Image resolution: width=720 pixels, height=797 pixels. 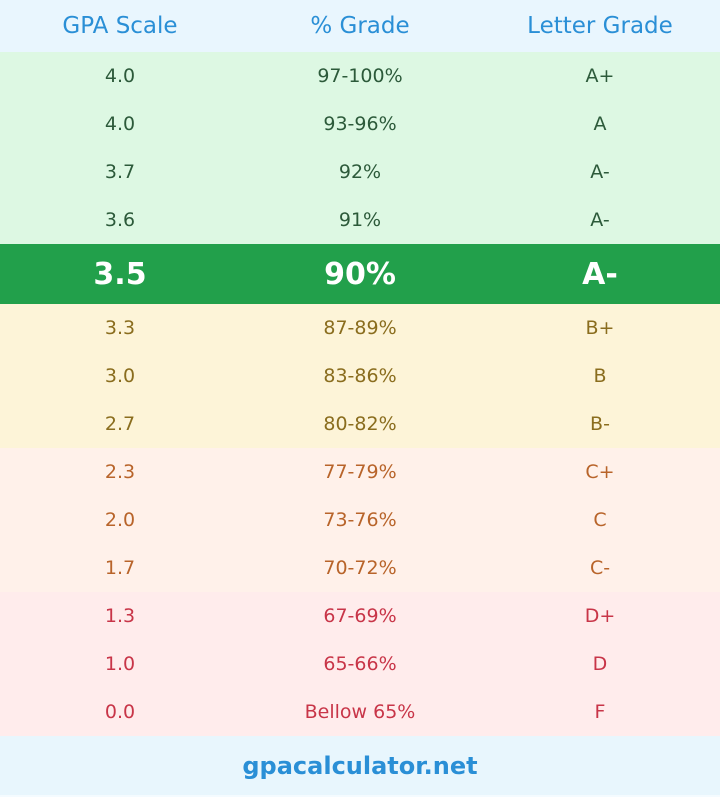 I want to click on table-row: 2.3 77-79% C+, so click(x=360, y=472).